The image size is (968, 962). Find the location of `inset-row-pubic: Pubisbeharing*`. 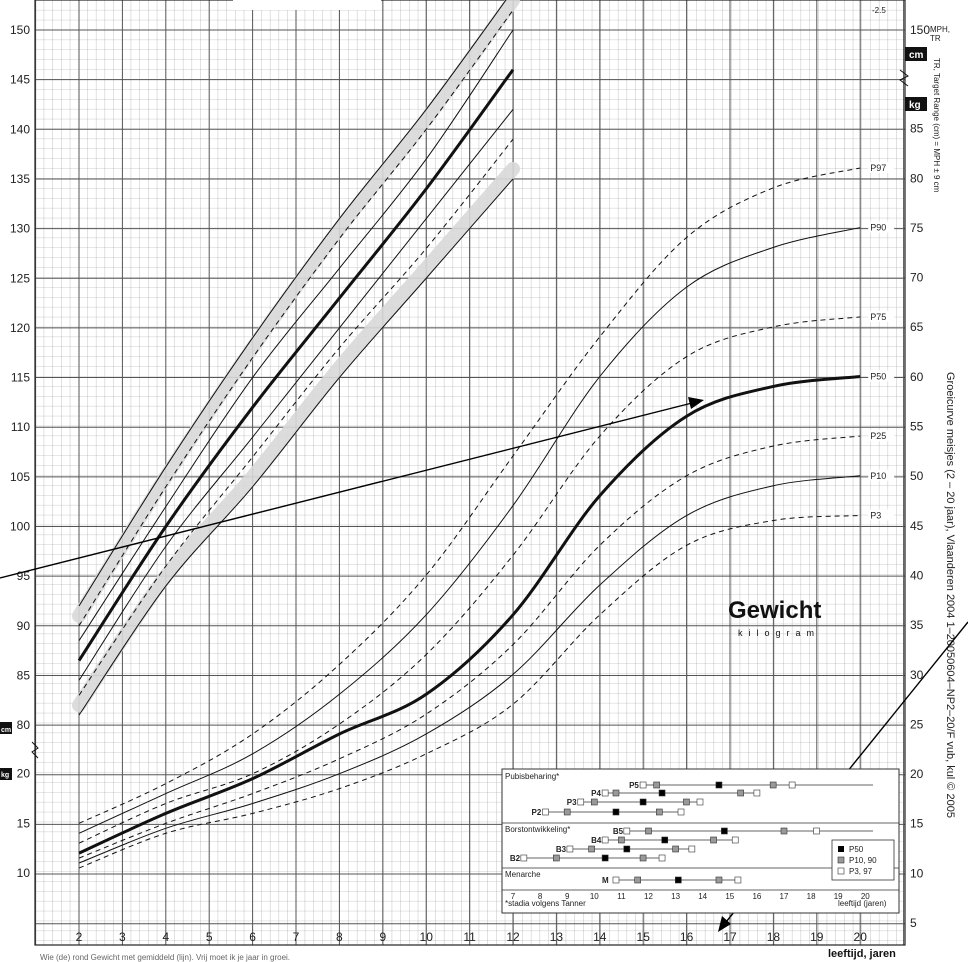

inset-row-pubic: Pubisbeharing* is located at coordinates (532, 776).